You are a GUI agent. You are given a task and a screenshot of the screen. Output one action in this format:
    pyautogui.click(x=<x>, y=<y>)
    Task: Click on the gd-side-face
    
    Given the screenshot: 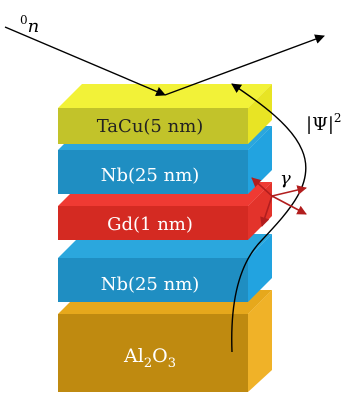 What is the action you would take?
    pyautogui.click(x=260, y=211)
    